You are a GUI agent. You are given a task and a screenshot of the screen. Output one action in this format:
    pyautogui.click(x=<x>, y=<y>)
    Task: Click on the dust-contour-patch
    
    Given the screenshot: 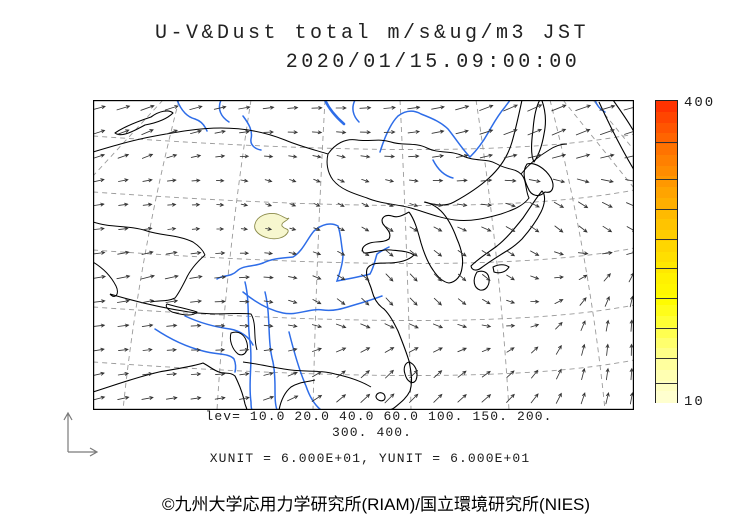 What is the action you would take?
    pyautogui.click(x=272, y=226)
    